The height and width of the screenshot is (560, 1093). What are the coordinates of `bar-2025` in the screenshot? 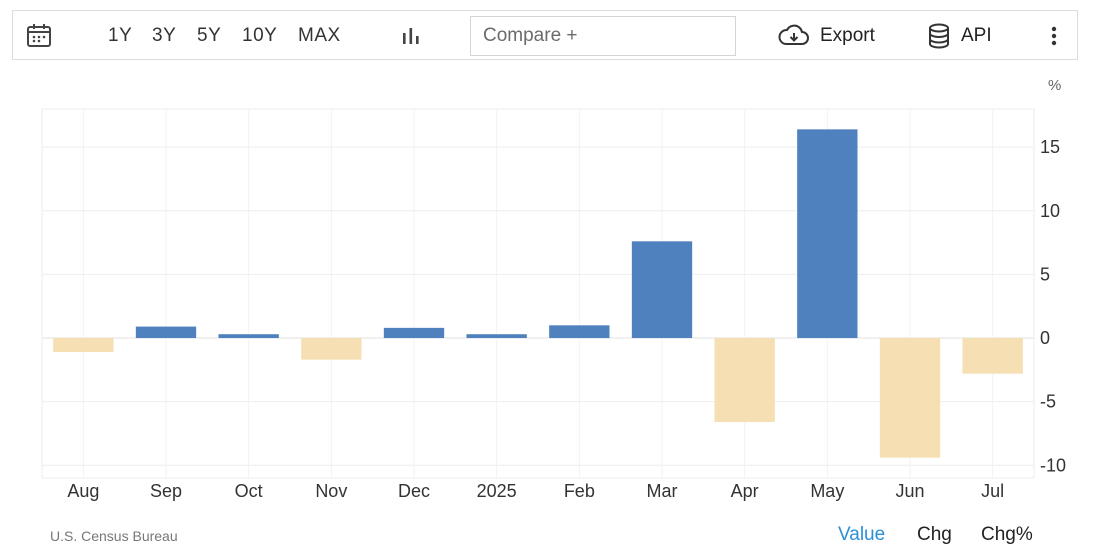 It's located at (496, 336).